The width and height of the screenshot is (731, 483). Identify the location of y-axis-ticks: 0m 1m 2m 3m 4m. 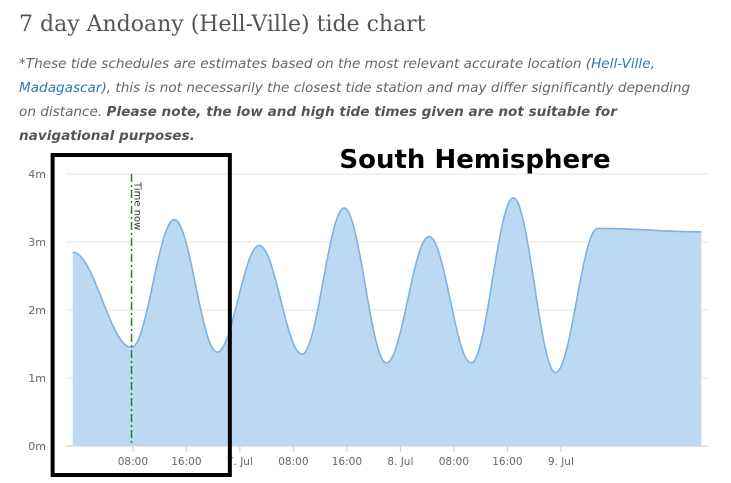
(37, 310).